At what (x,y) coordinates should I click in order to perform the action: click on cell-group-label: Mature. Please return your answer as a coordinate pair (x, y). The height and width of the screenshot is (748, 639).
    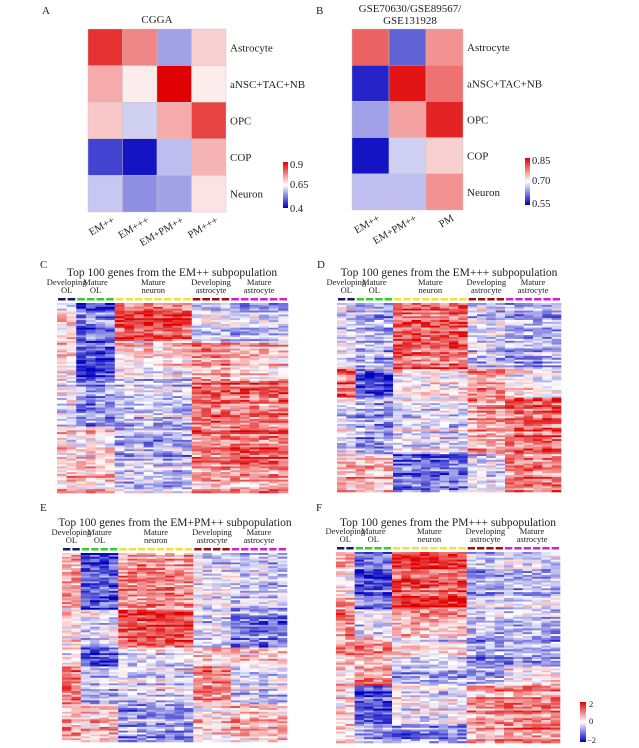
    Looking at the image, I should click on (99, 532).